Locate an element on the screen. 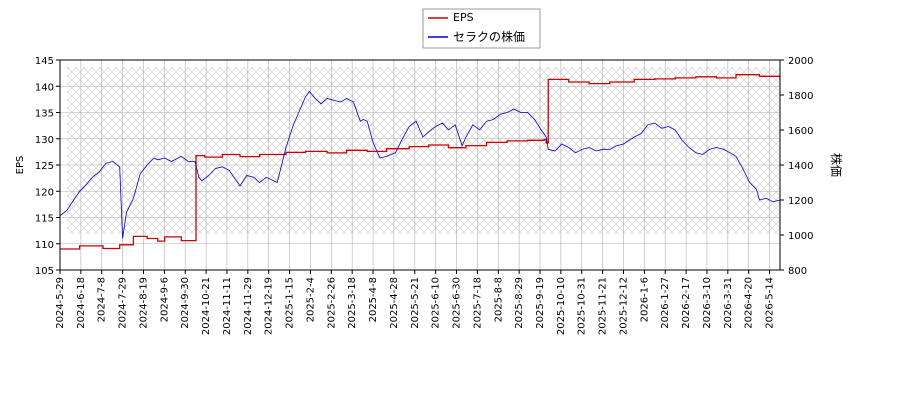  left-axis-label: EPS is located at coordinates (20, 165).